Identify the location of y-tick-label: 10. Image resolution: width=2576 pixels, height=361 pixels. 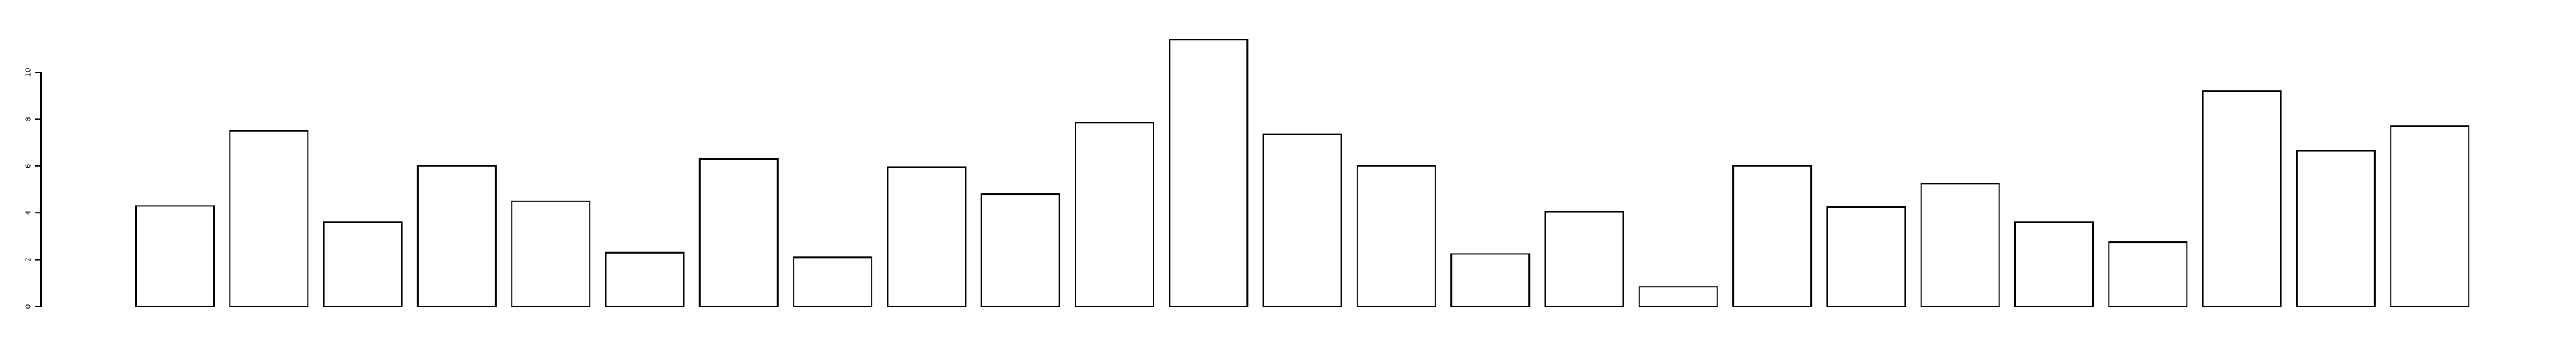
(29, 72).